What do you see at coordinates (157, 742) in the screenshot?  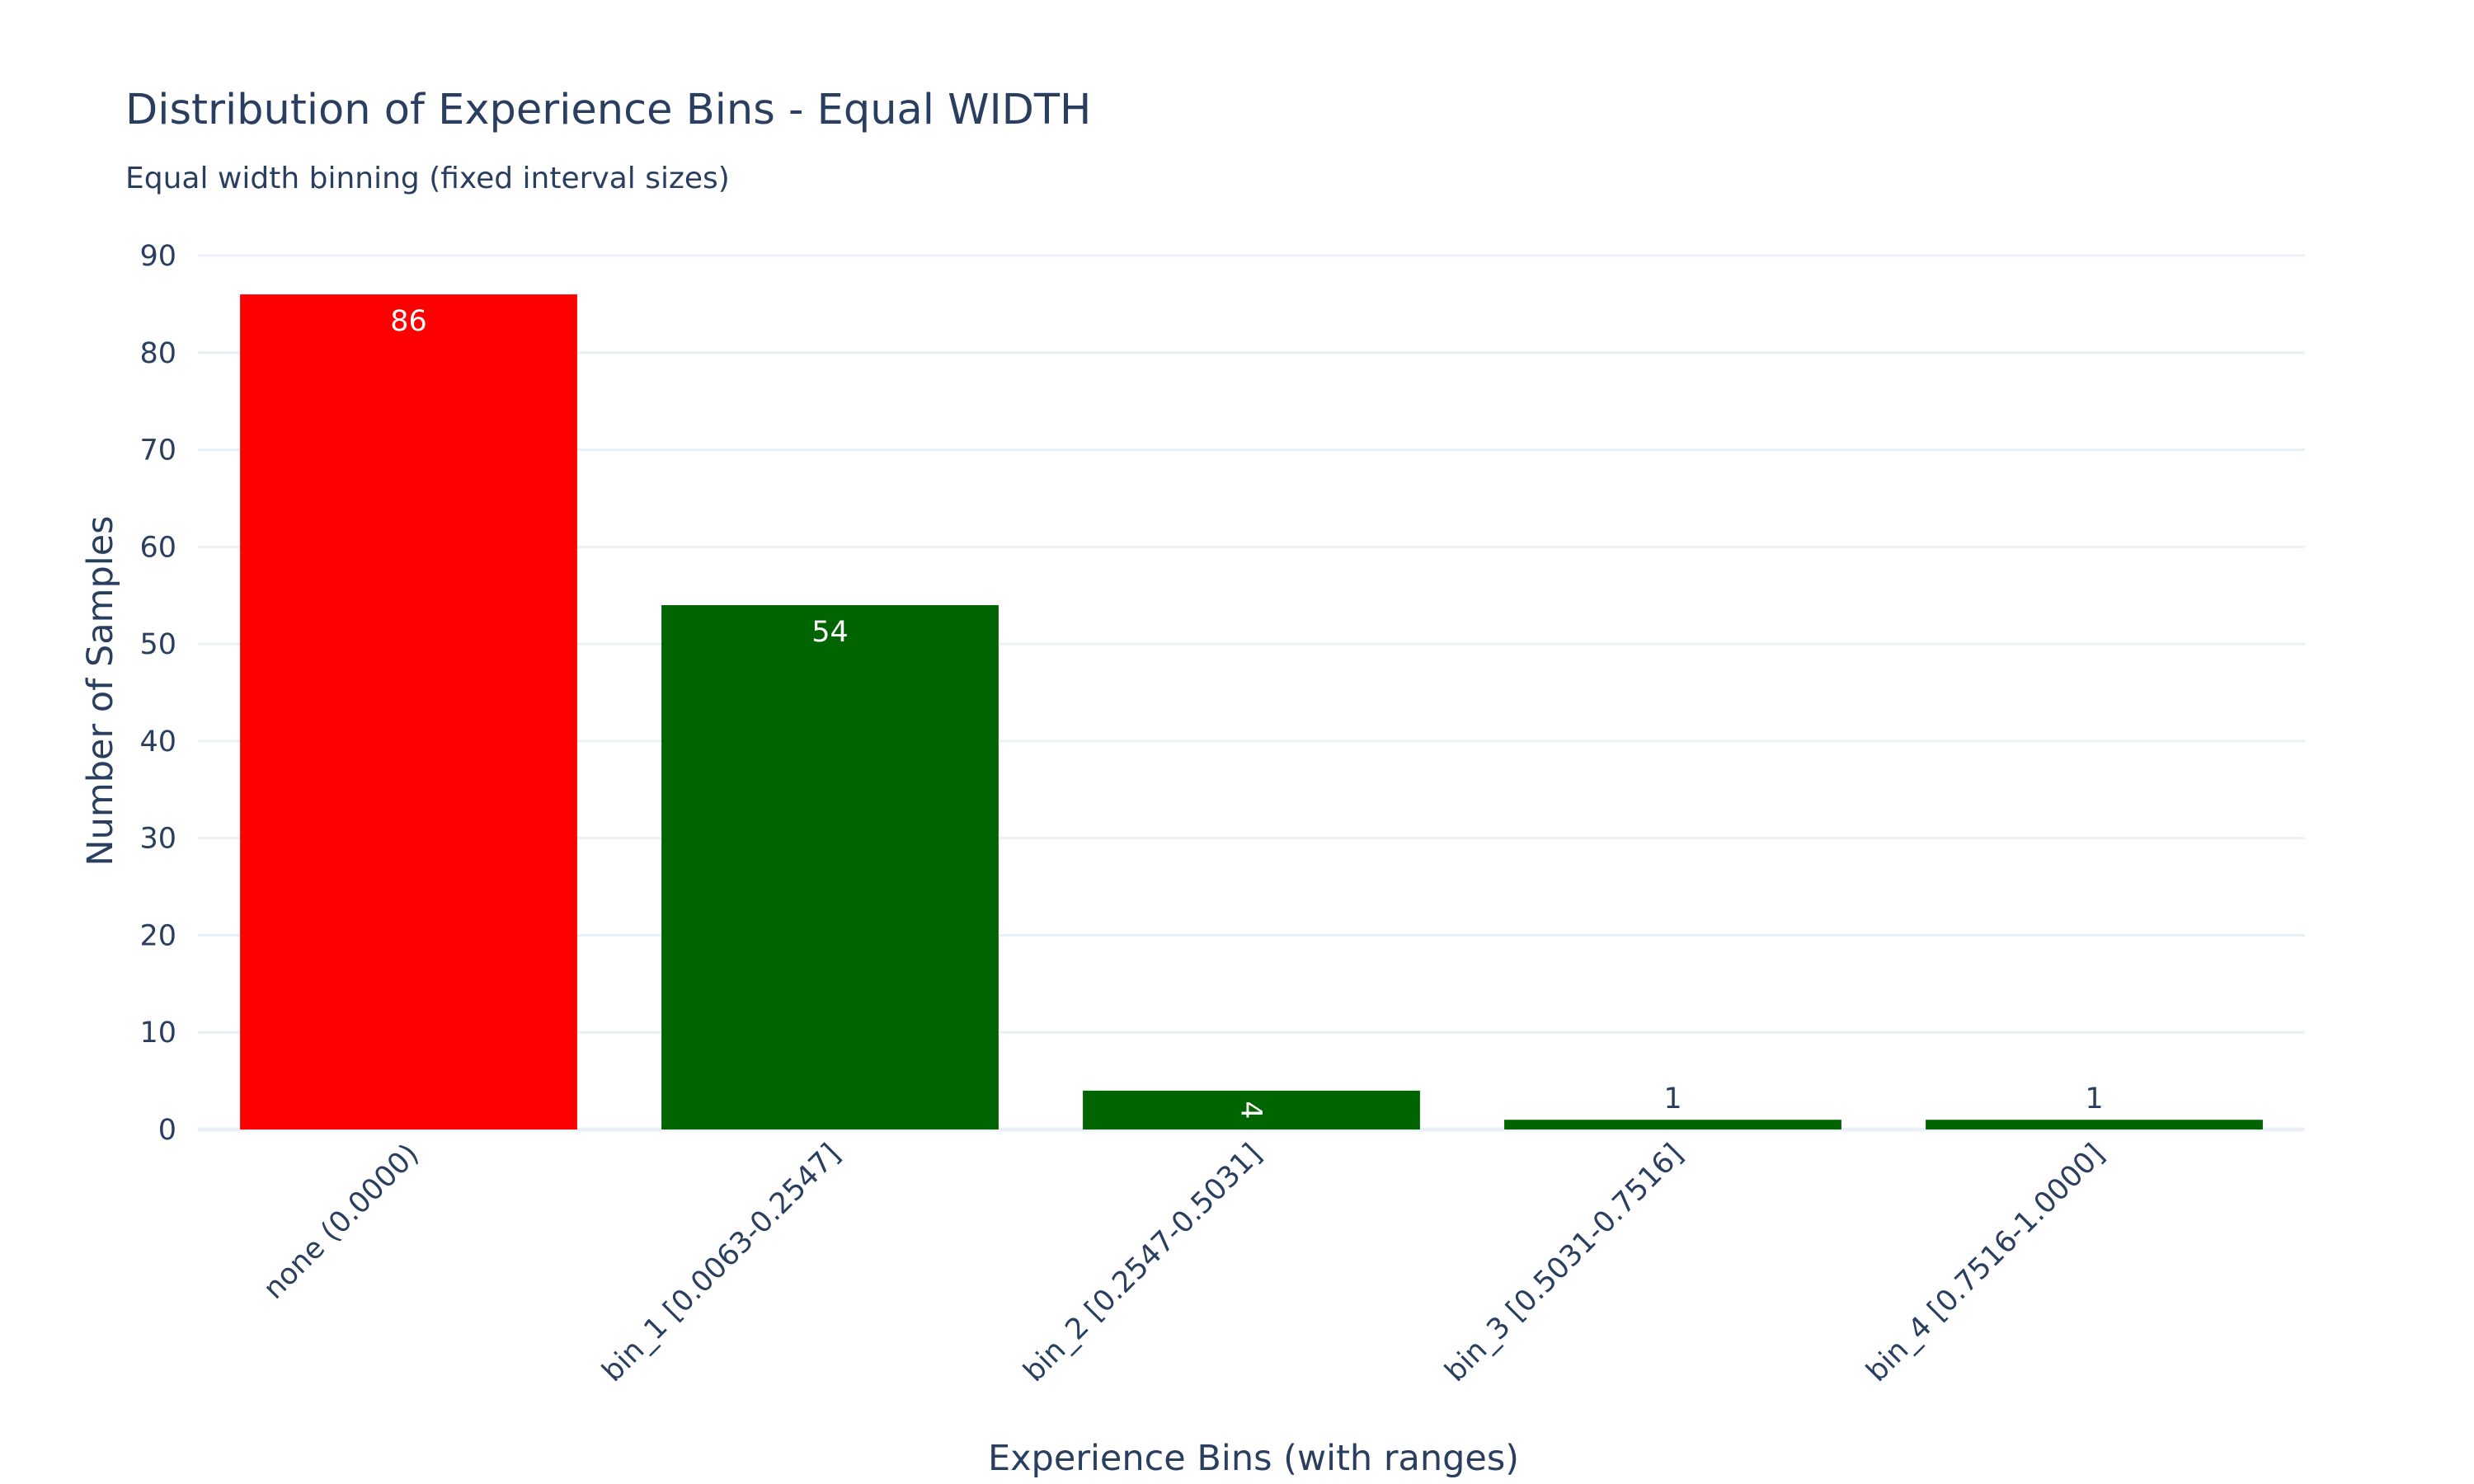 I see `y-tick-label: 40` at bounding box center [157, 742].